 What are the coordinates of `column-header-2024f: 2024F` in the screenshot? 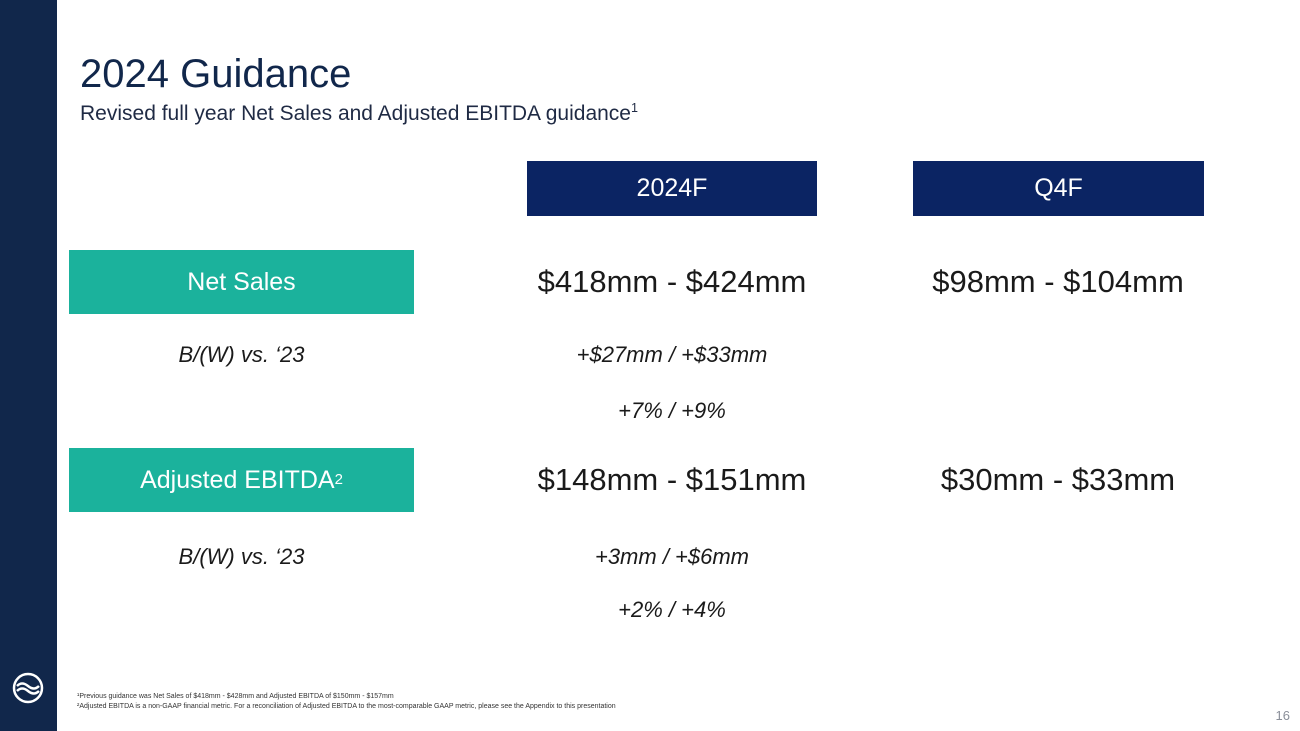 It's located at (672, 188).